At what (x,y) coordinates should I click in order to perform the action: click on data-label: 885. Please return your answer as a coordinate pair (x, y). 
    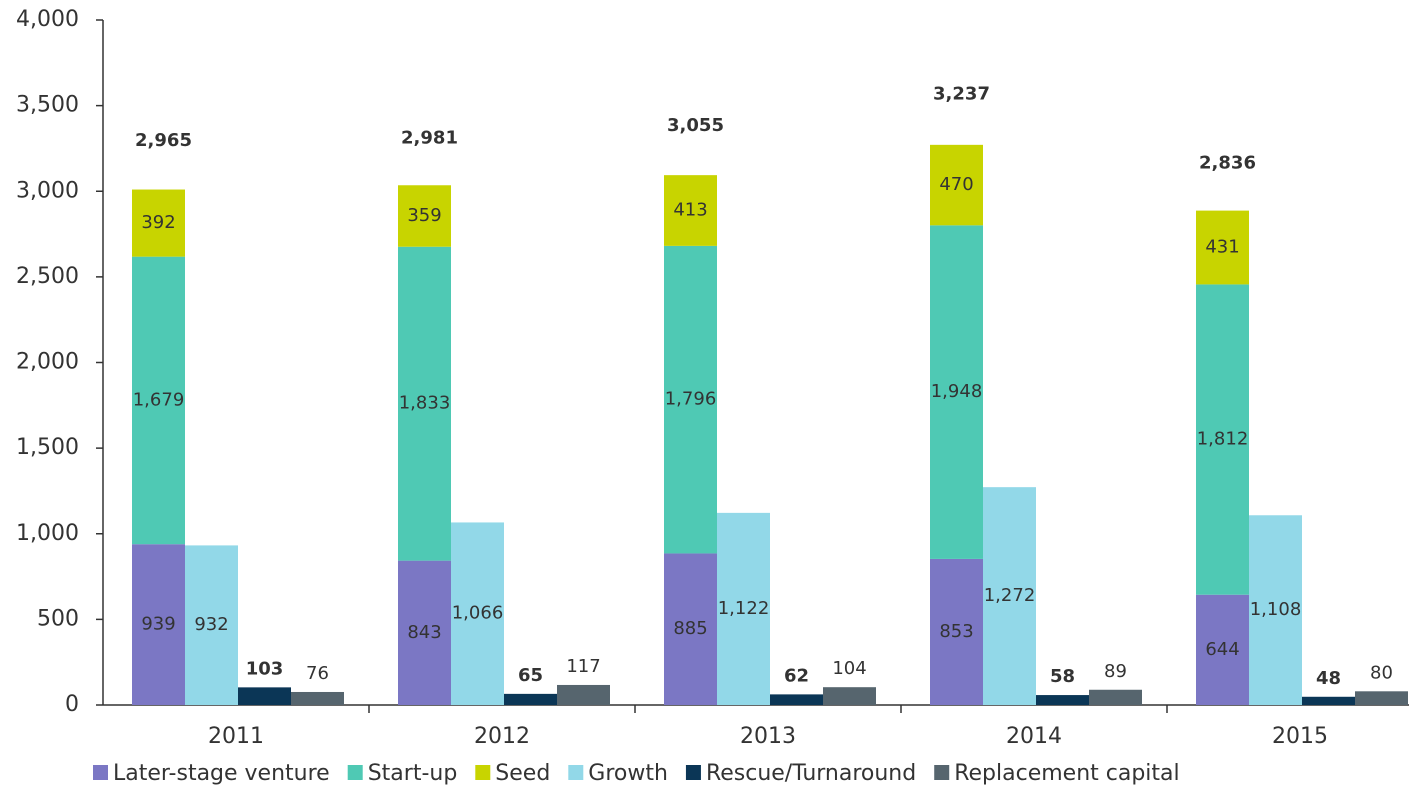
    Looking at the image, I should click on (690, 628).